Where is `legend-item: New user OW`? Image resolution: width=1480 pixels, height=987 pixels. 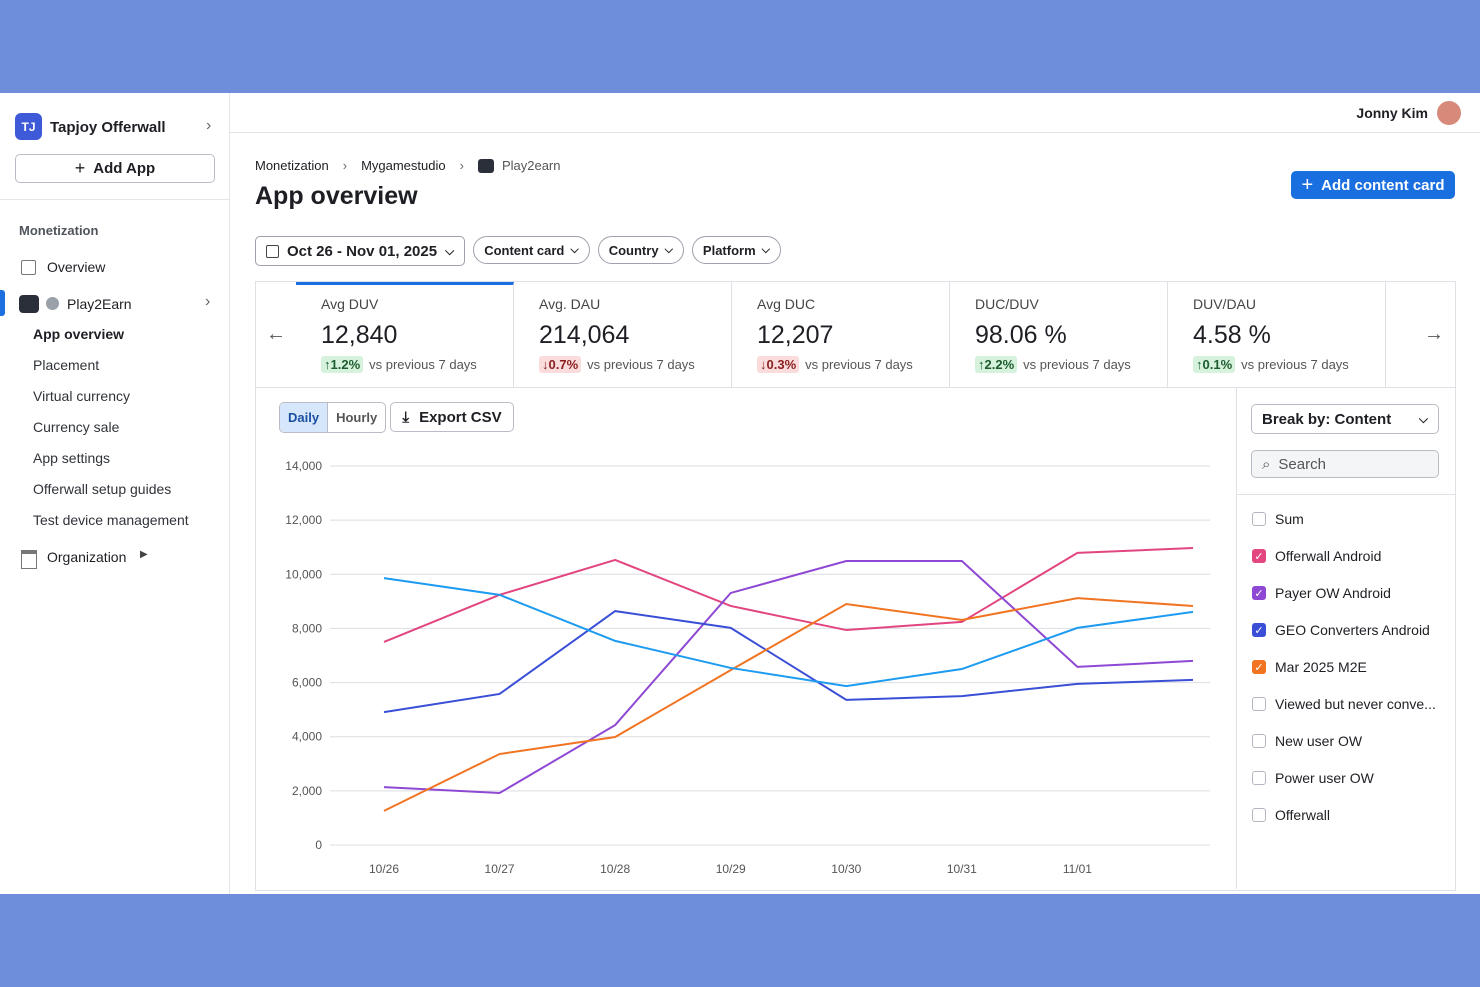
legend-item: New user OW is located at coordinates (1307, 741).